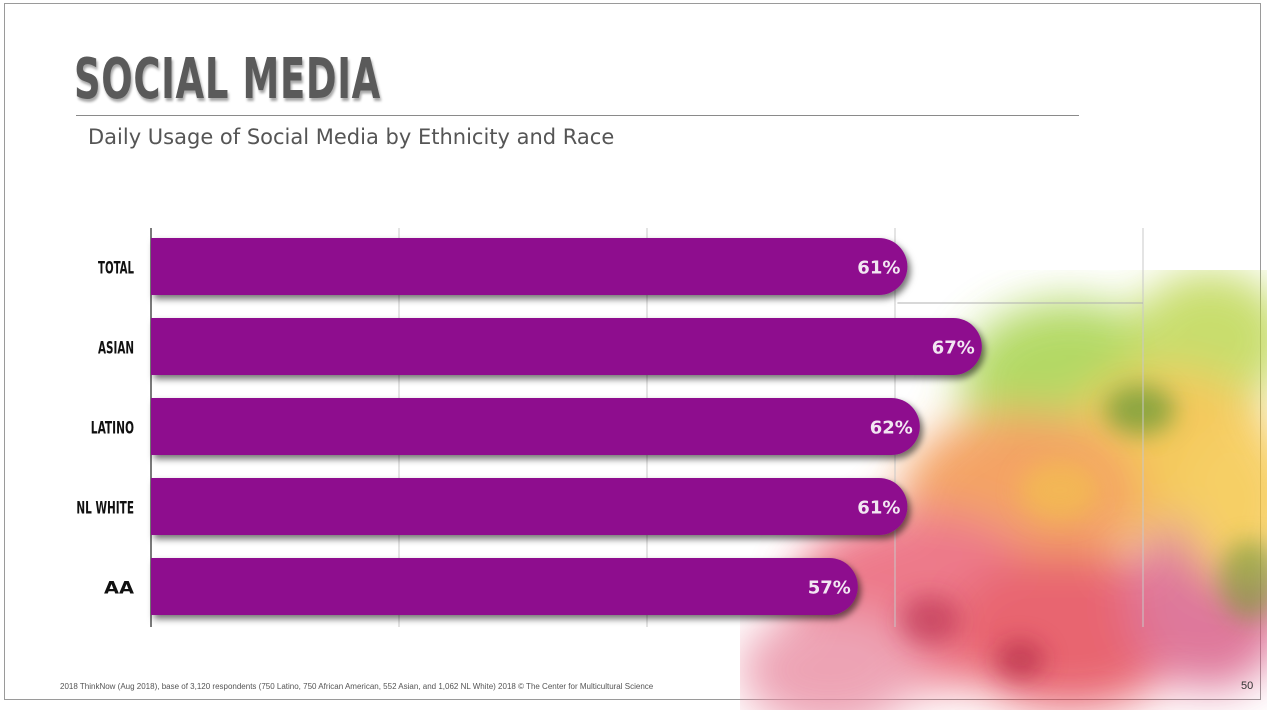  I want to click on page-number: 50, so click(1247, 686).